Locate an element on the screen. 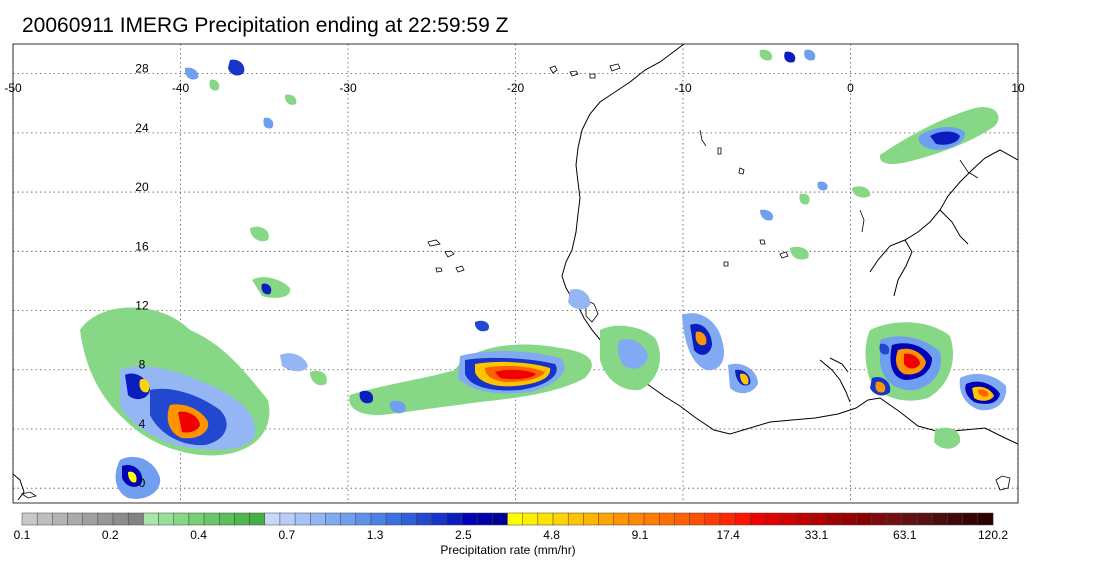 The width and height of the screenshot is (1101, 571). colorbar-tick-label: 0.4 is located at coordinates (198, 535).